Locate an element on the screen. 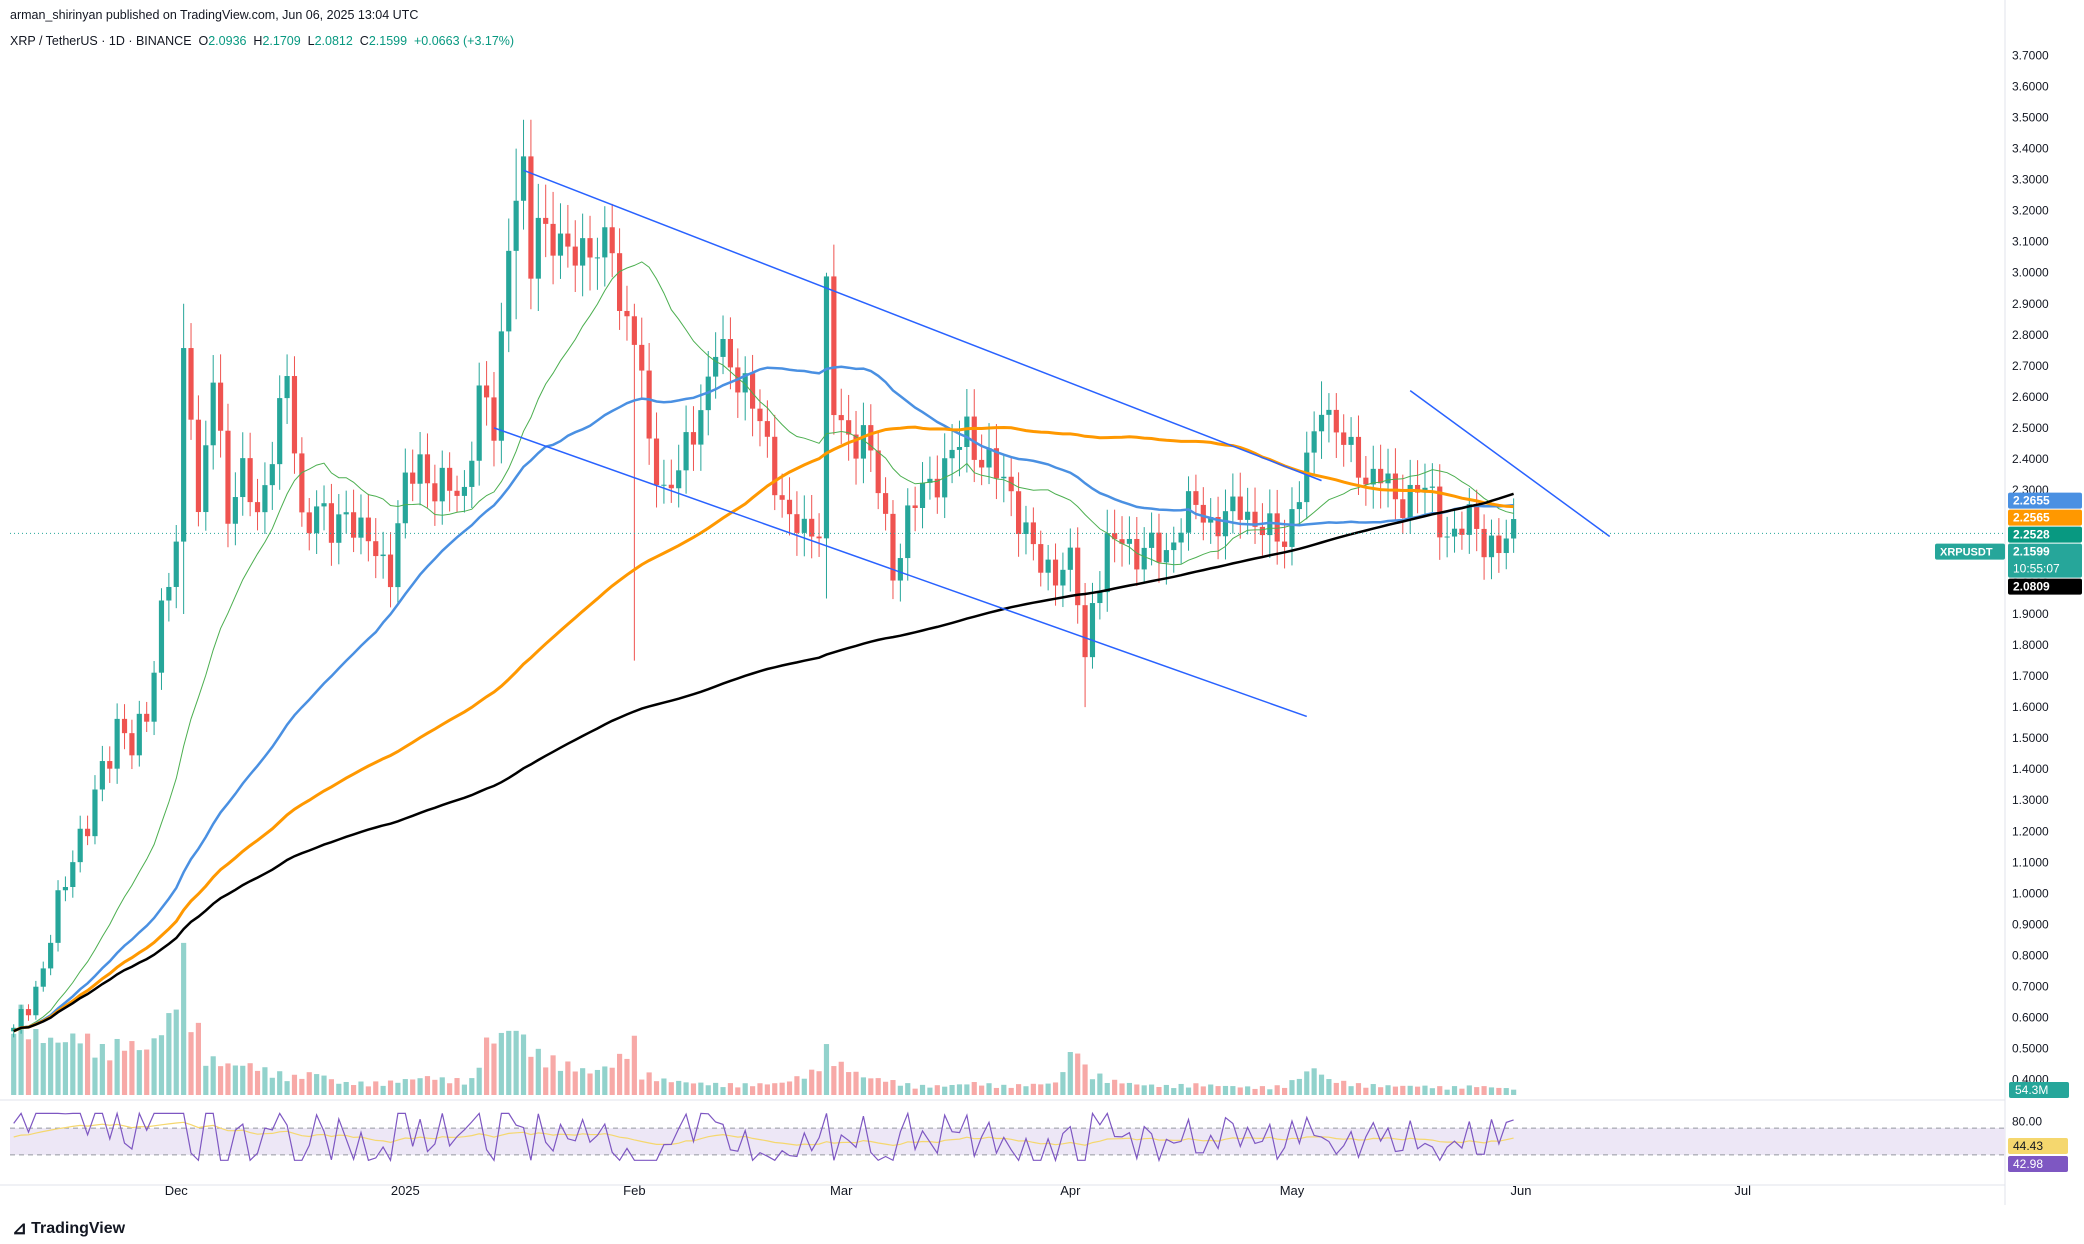 The width and height of the screenshot is (2084, 1244). price-tick-label: 0.6000 is located at coordinates (2030, 1017).